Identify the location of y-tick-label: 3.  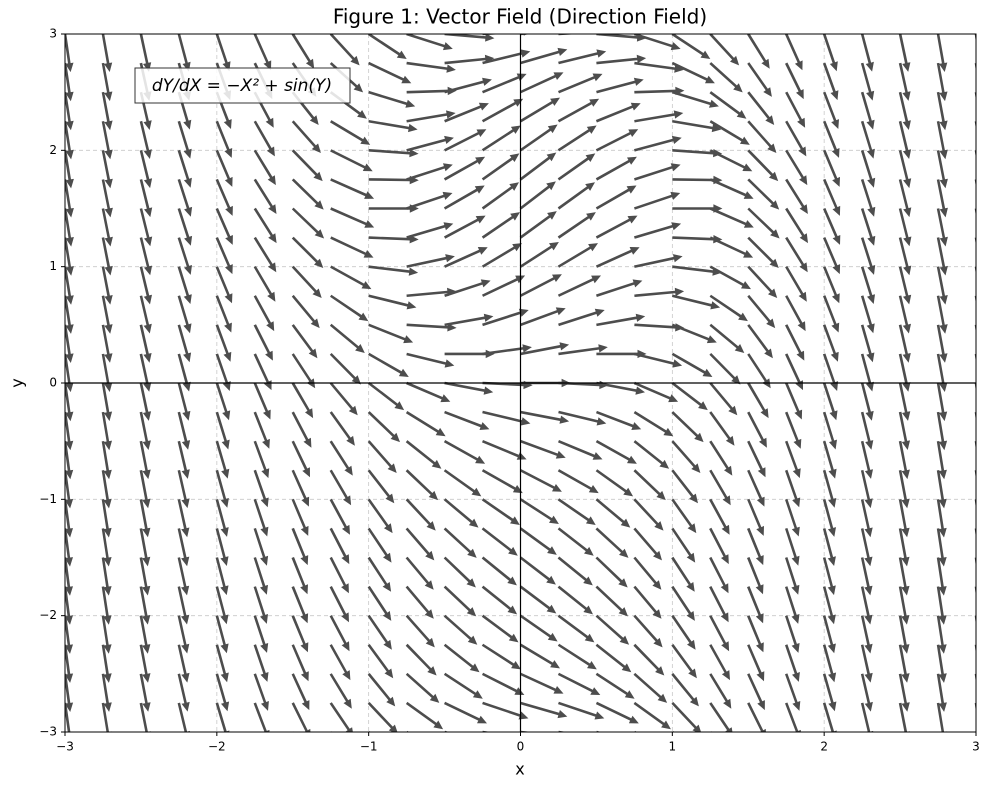
(53, 34).